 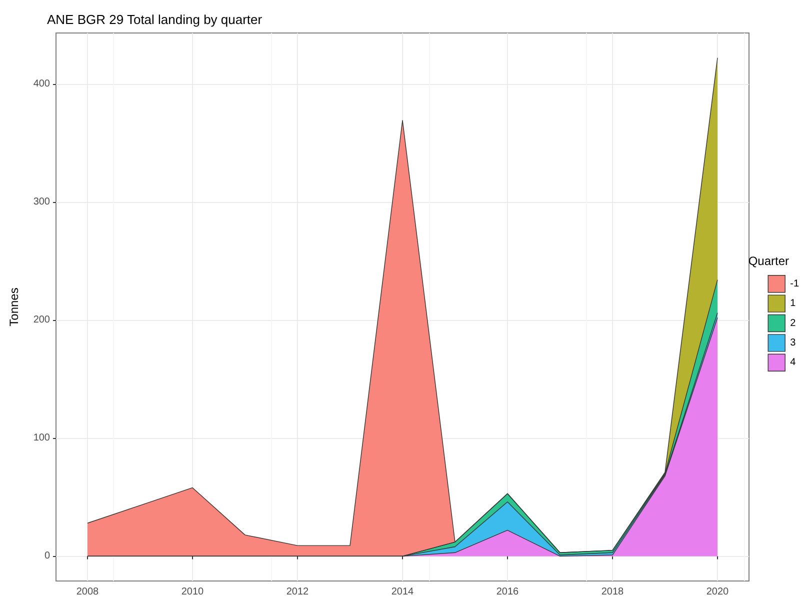 What do you see at coordinates (402, 592) in the screenshot?
I see `x-tick-label: 2014` at bounding box center [402, 592].